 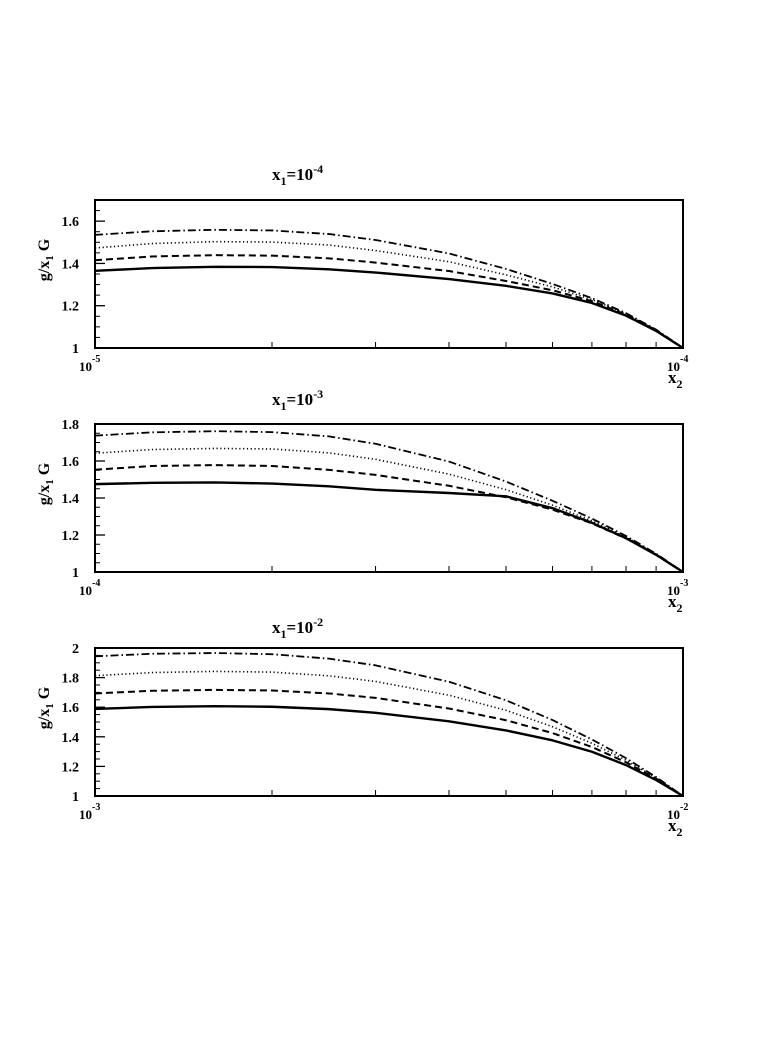 I want to click on panel-title: x1=10-4, so click(x=297, y=175).